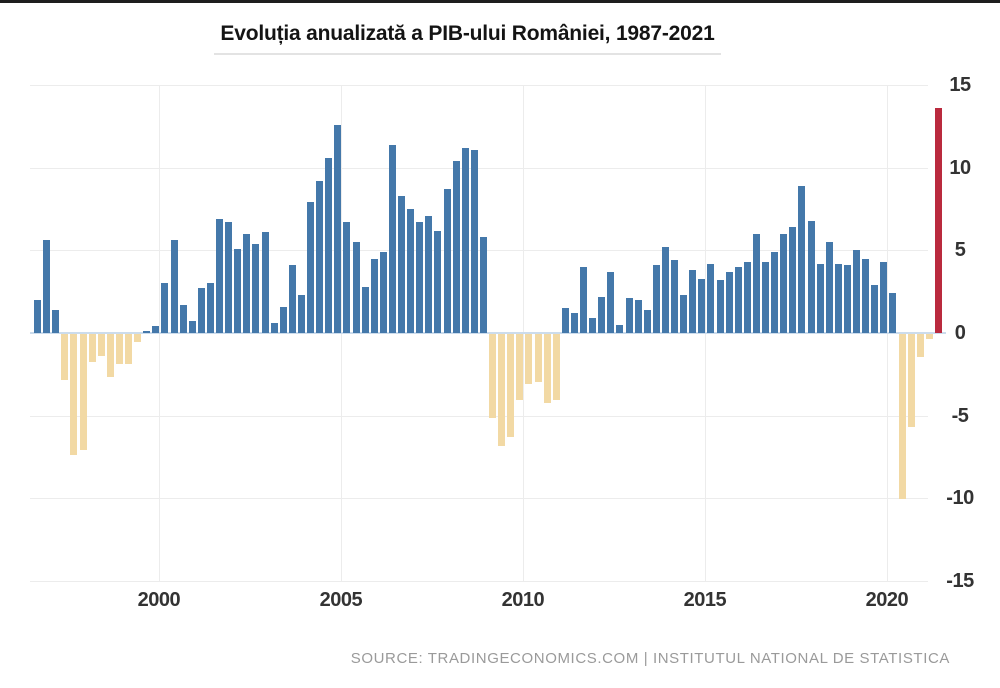 This screenshot has height=688, width=1000. Describe the element at coordinates (960, 250) in the screenshot. I see `y-tick-label: 5` at that location.